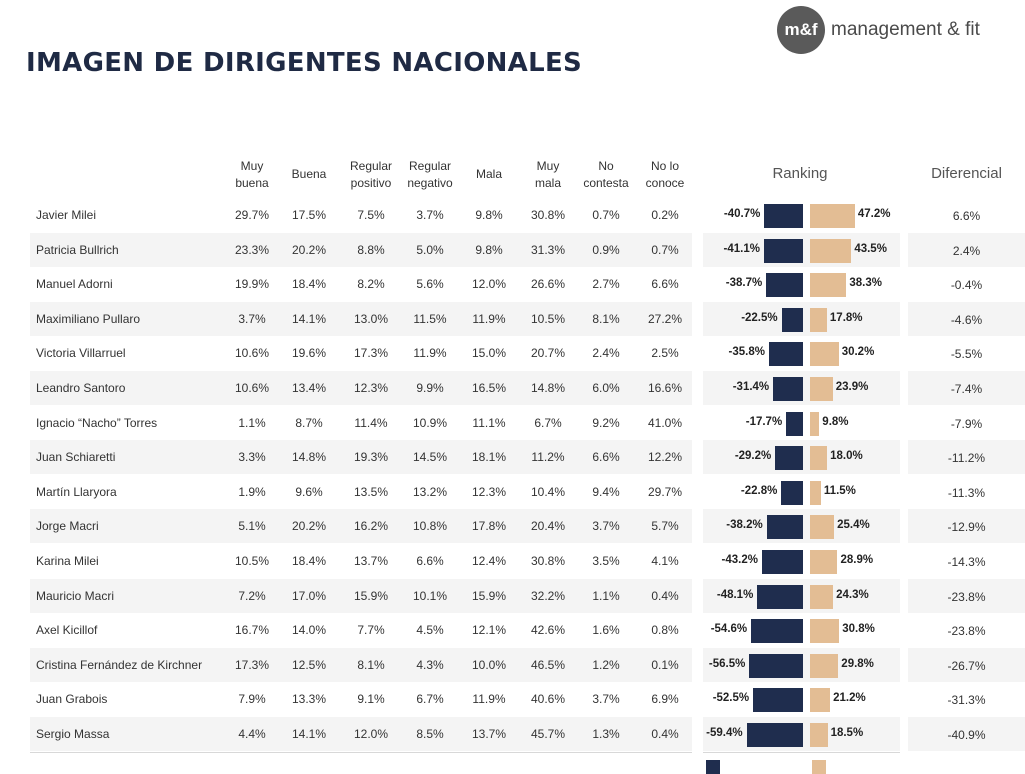 This screenshot has height=774, width=1025. I want to click on diferencial-value: -26.7%, so click(966, 665).